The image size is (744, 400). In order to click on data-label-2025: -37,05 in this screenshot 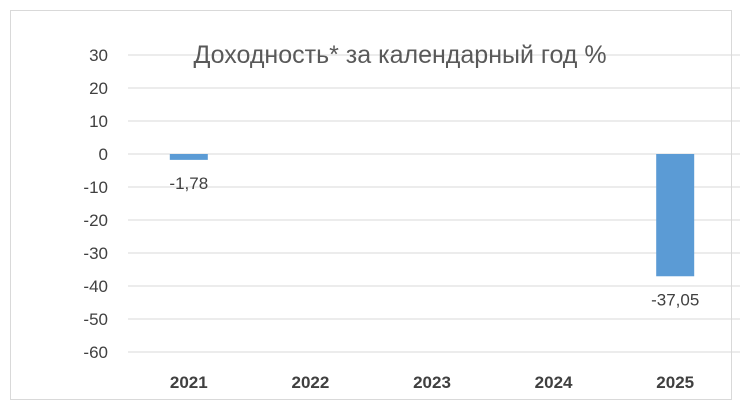, I will do `click(675, 299)`.